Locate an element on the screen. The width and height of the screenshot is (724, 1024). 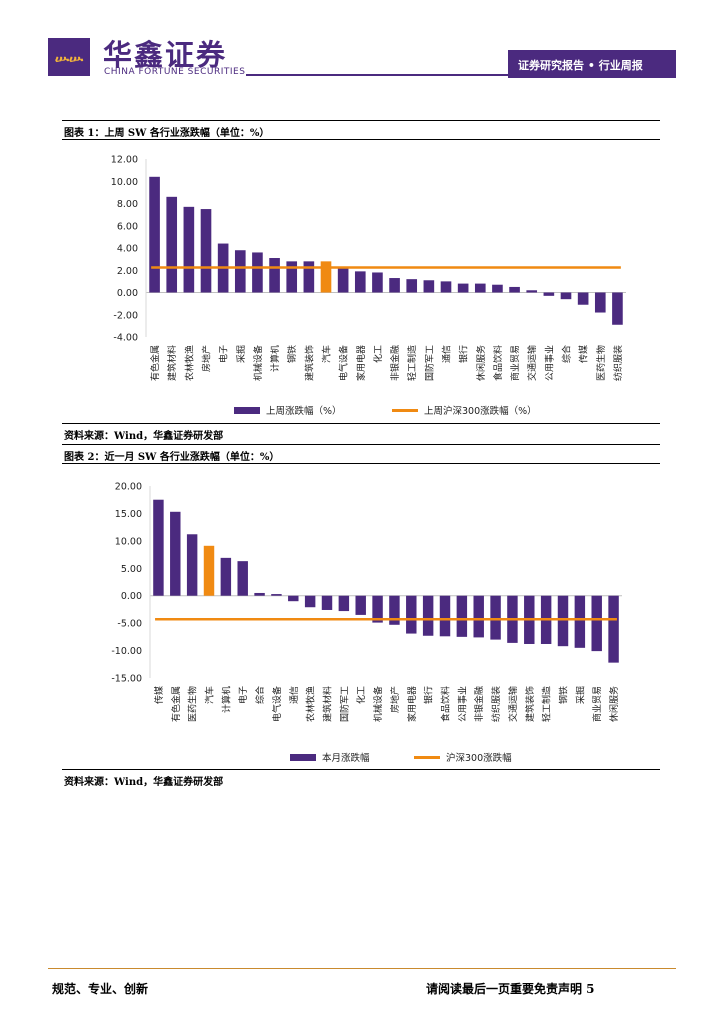
y-tick-label-2-6: -10.00 is located at coordinates (126, 651).